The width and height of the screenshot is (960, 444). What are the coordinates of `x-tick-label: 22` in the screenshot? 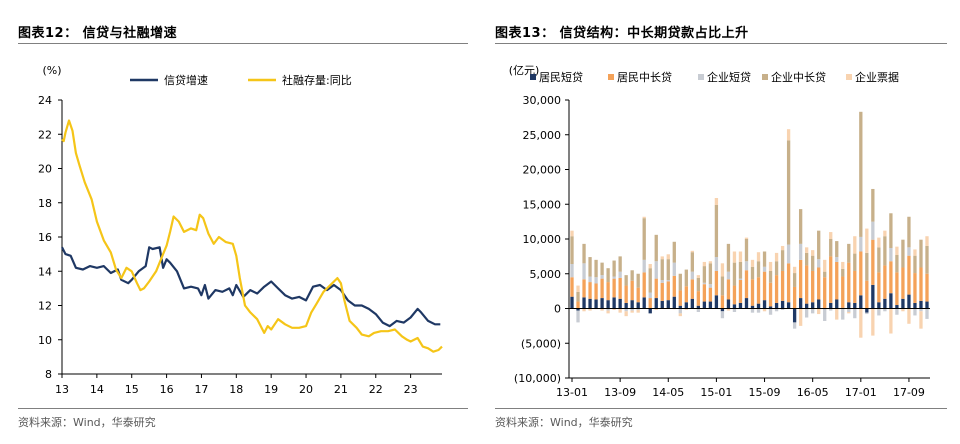 It's located at (376, 389).